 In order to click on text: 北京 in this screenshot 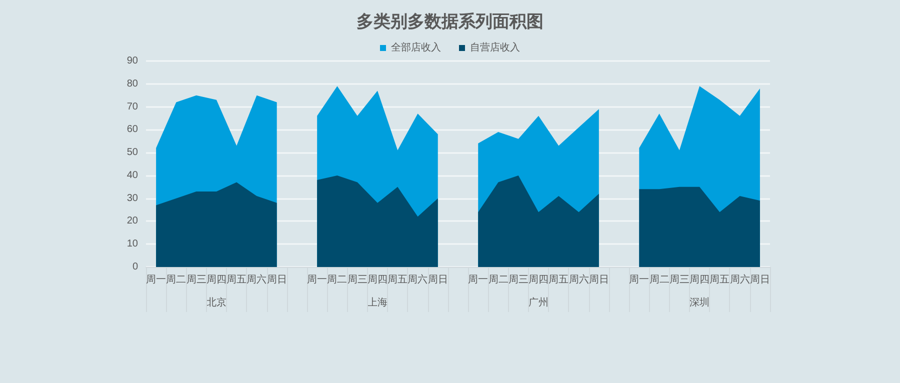, I will do `click(216, 302)`.